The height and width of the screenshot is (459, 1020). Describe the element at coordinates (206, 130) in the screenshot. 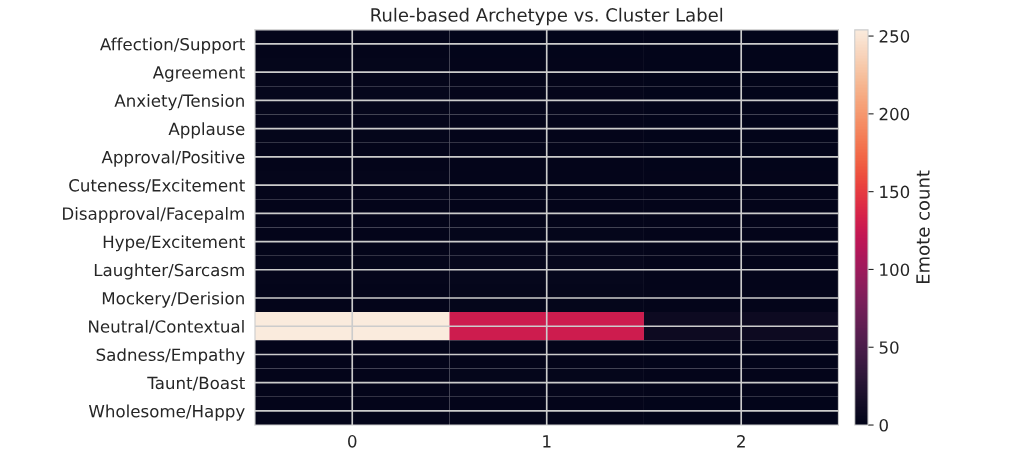

I see `y-tick-label: Applause` at that location.